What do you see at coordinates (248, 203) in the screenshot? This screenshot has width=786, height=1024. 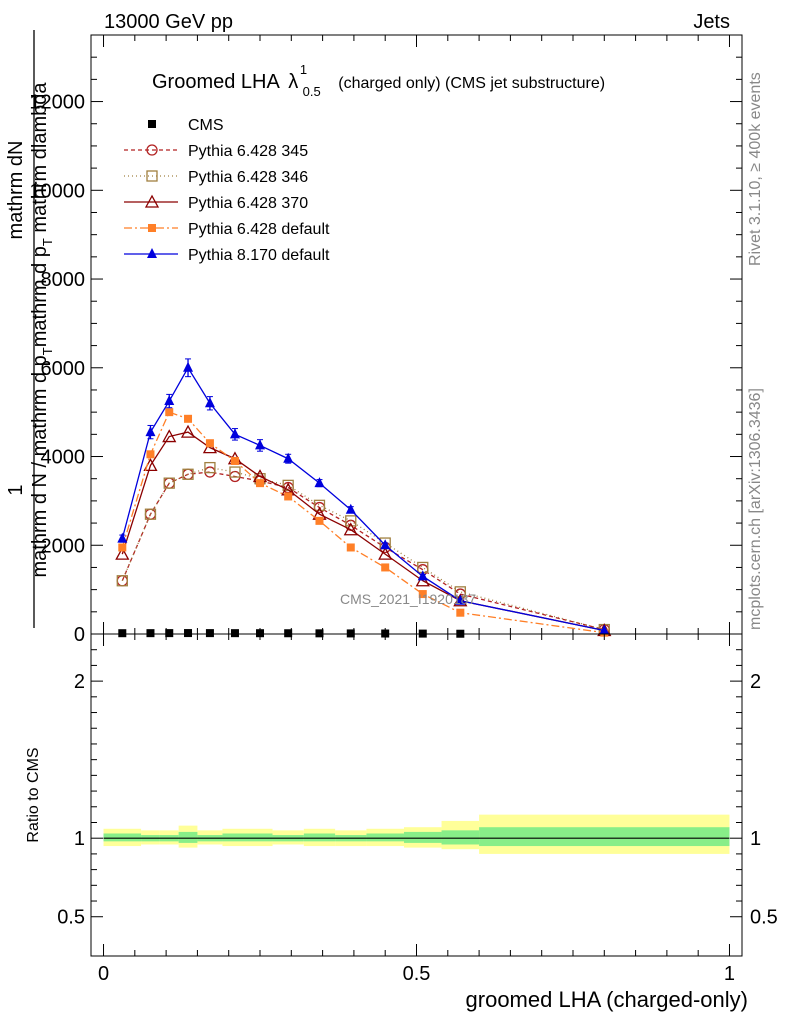 I see `legend-label: Pythia 6.428 370` at bounding box center [248, 203].